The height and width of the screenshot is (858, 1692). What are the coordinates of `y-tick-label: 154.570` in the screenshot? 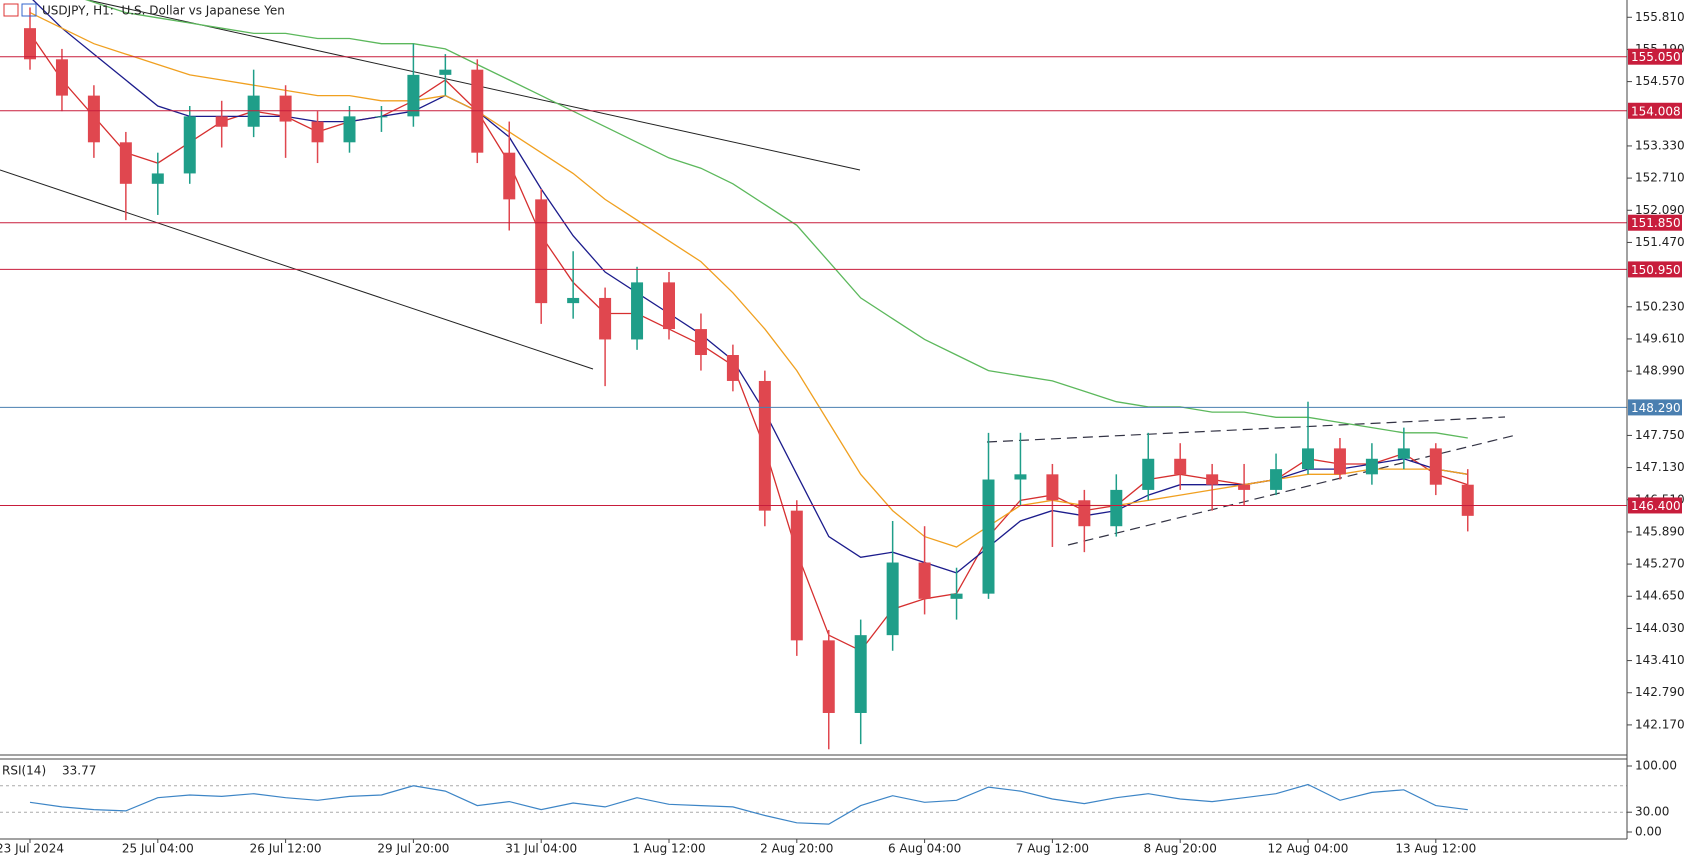 It's located at (1660, 81).